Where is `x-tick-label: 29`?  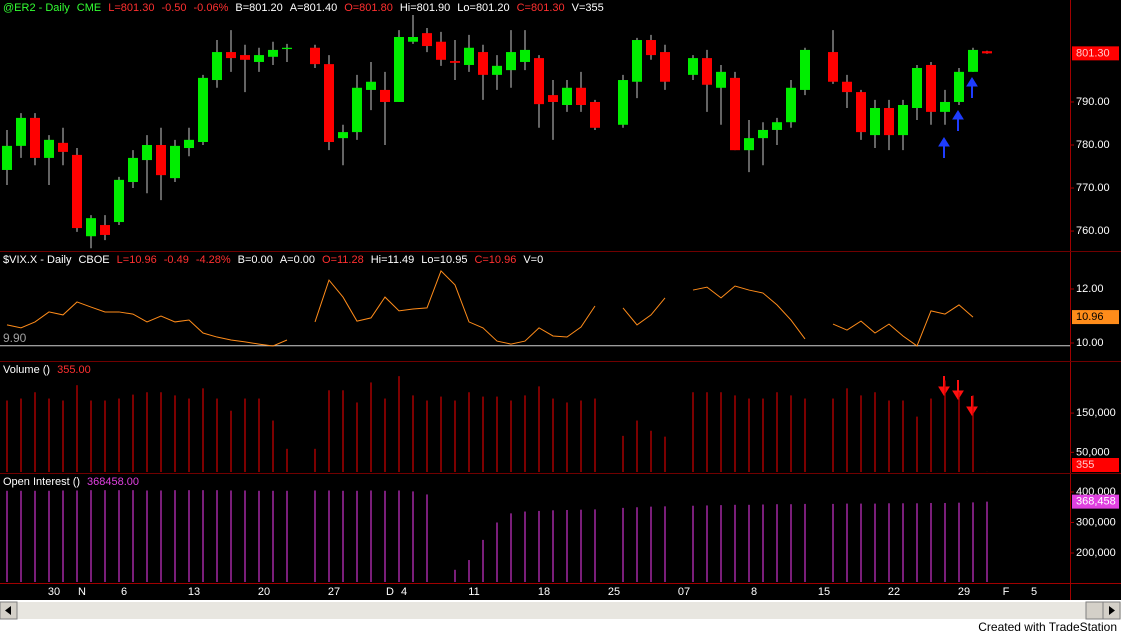 x-tick-label: 29 is located at coordinates (964, 592).